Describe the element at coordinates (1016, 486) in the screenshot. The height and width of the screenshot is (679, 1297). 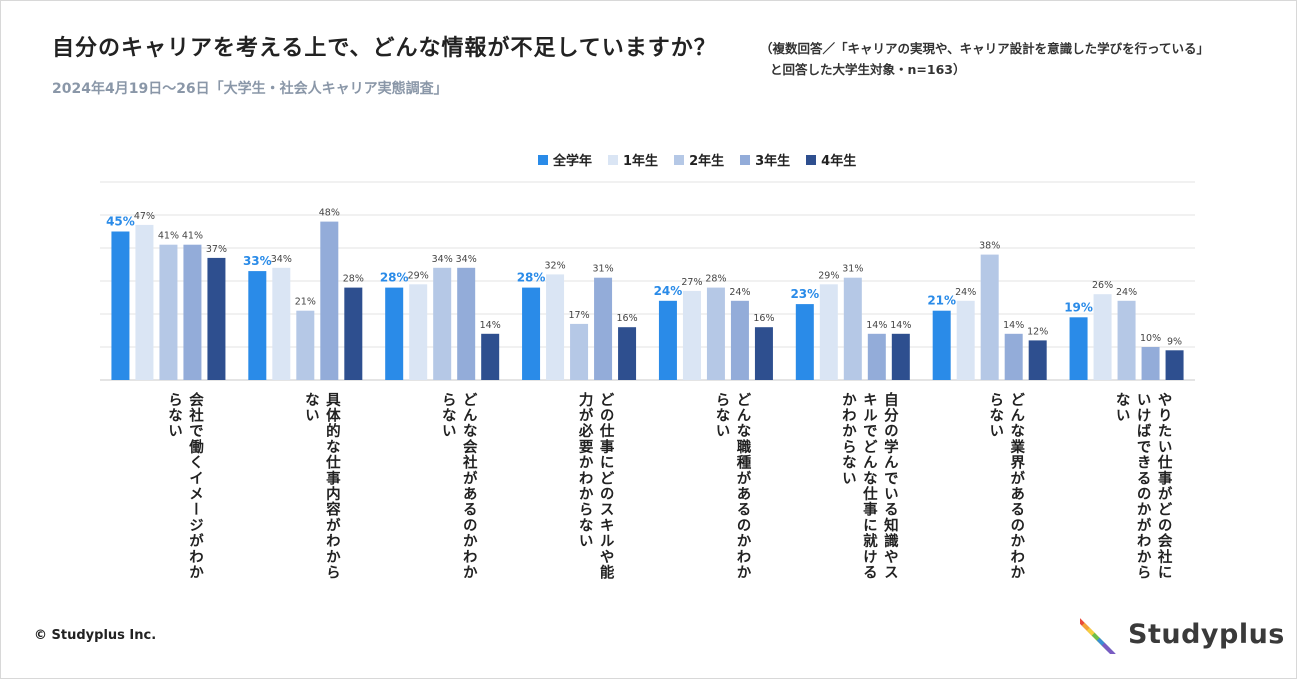
I see `category-label: どんな業界があるのかわか` at that location.